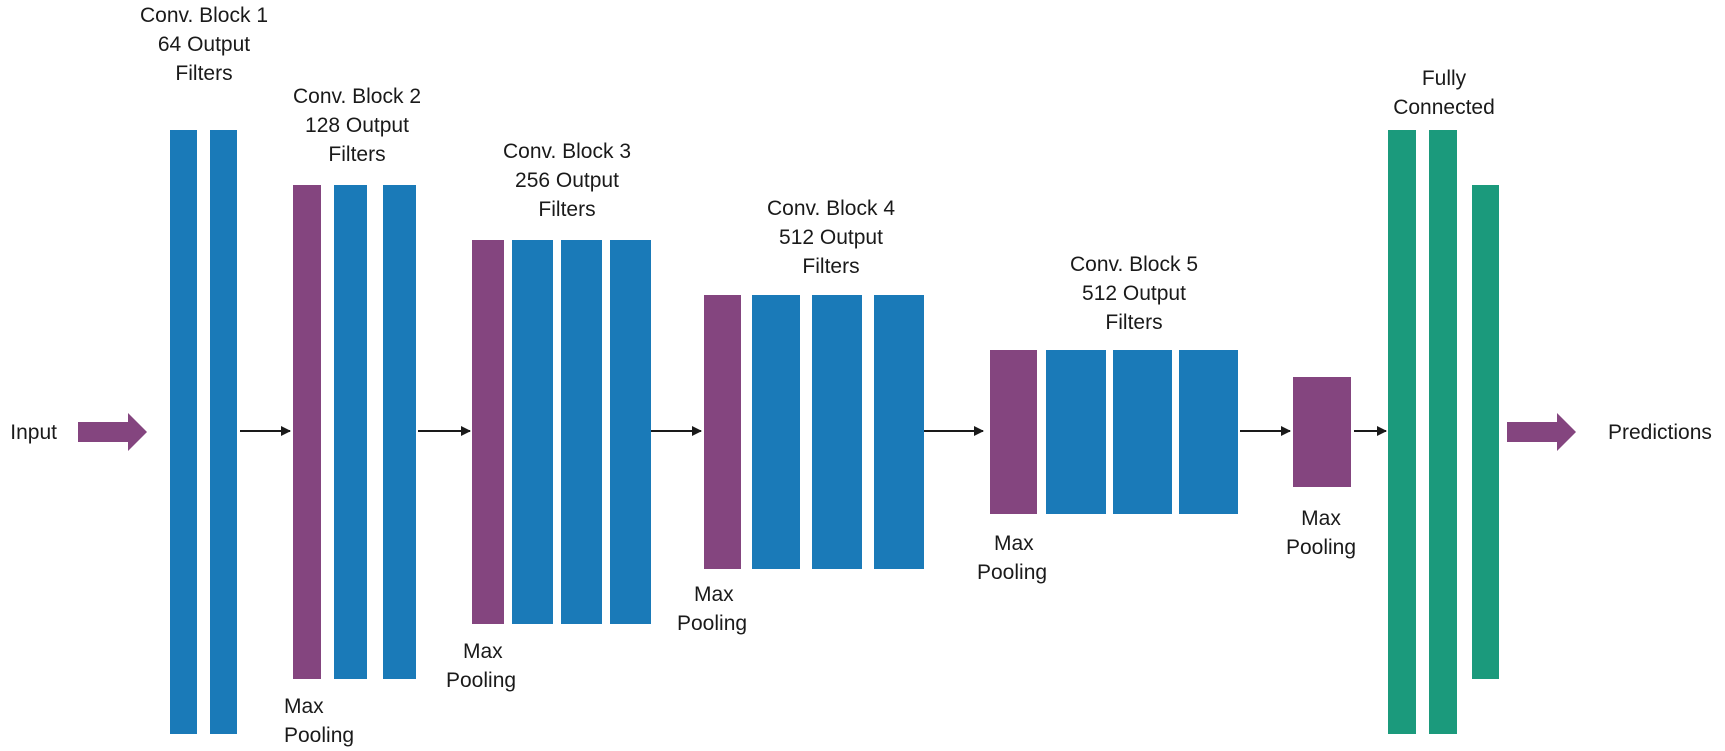 This screenshot has height=751, width=1725. I want to click on block-2-filters-suffix: Filters, so click(356, 154).